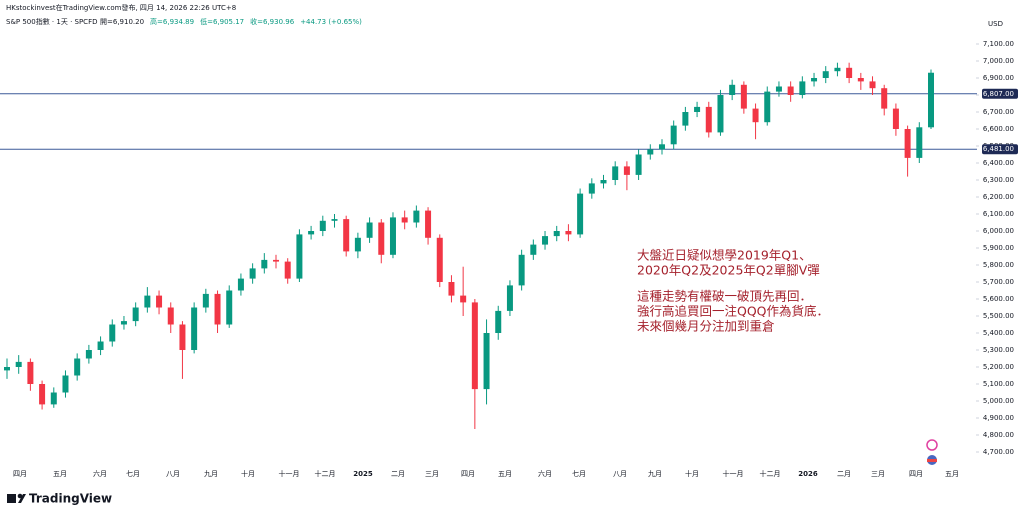 This screenshot has height=516, width=1024. Describe the element at coordinates (363, 474) in the screenshot. I see `x-tick-label: 2025` at that location.